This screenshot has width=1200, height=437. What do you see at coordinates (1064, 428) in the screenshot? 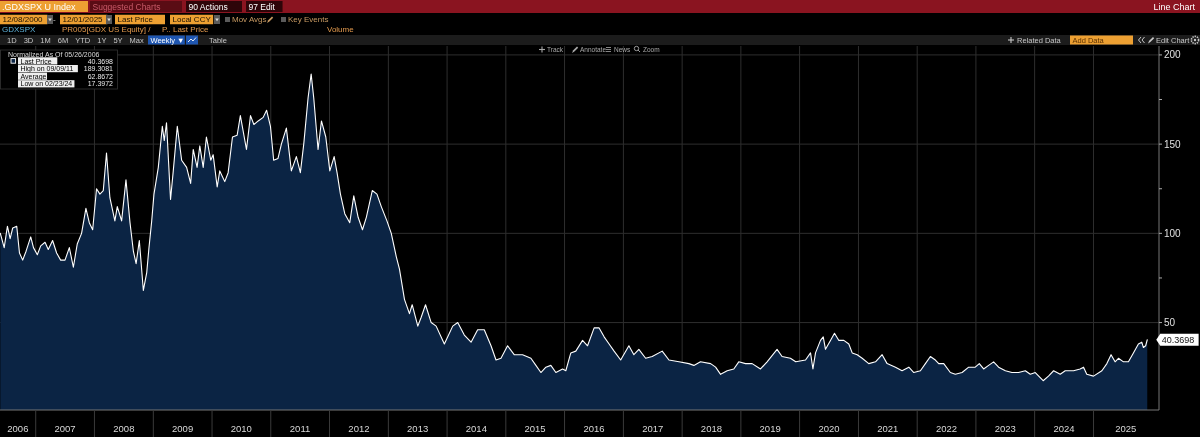
I see `x-tick-label: 2024` at bounding box center [1064, 428].